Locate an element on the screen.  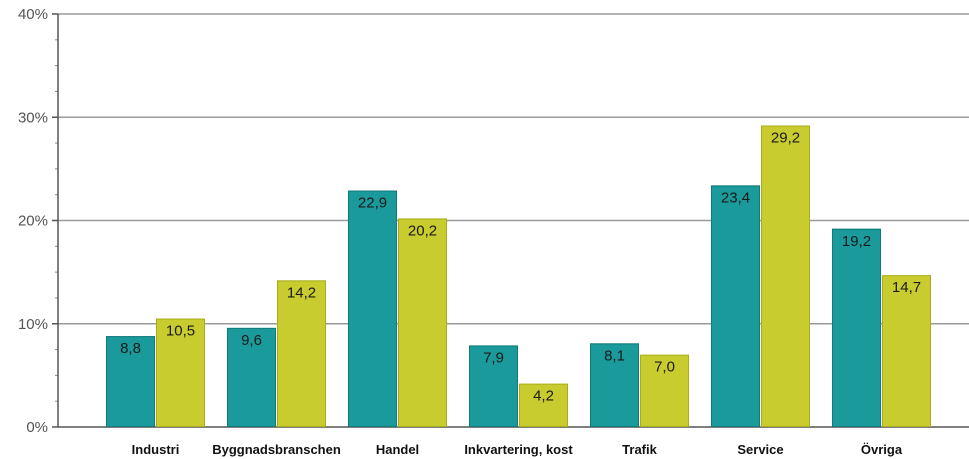
x-category-label: Service is located at coordinates (760, 449).